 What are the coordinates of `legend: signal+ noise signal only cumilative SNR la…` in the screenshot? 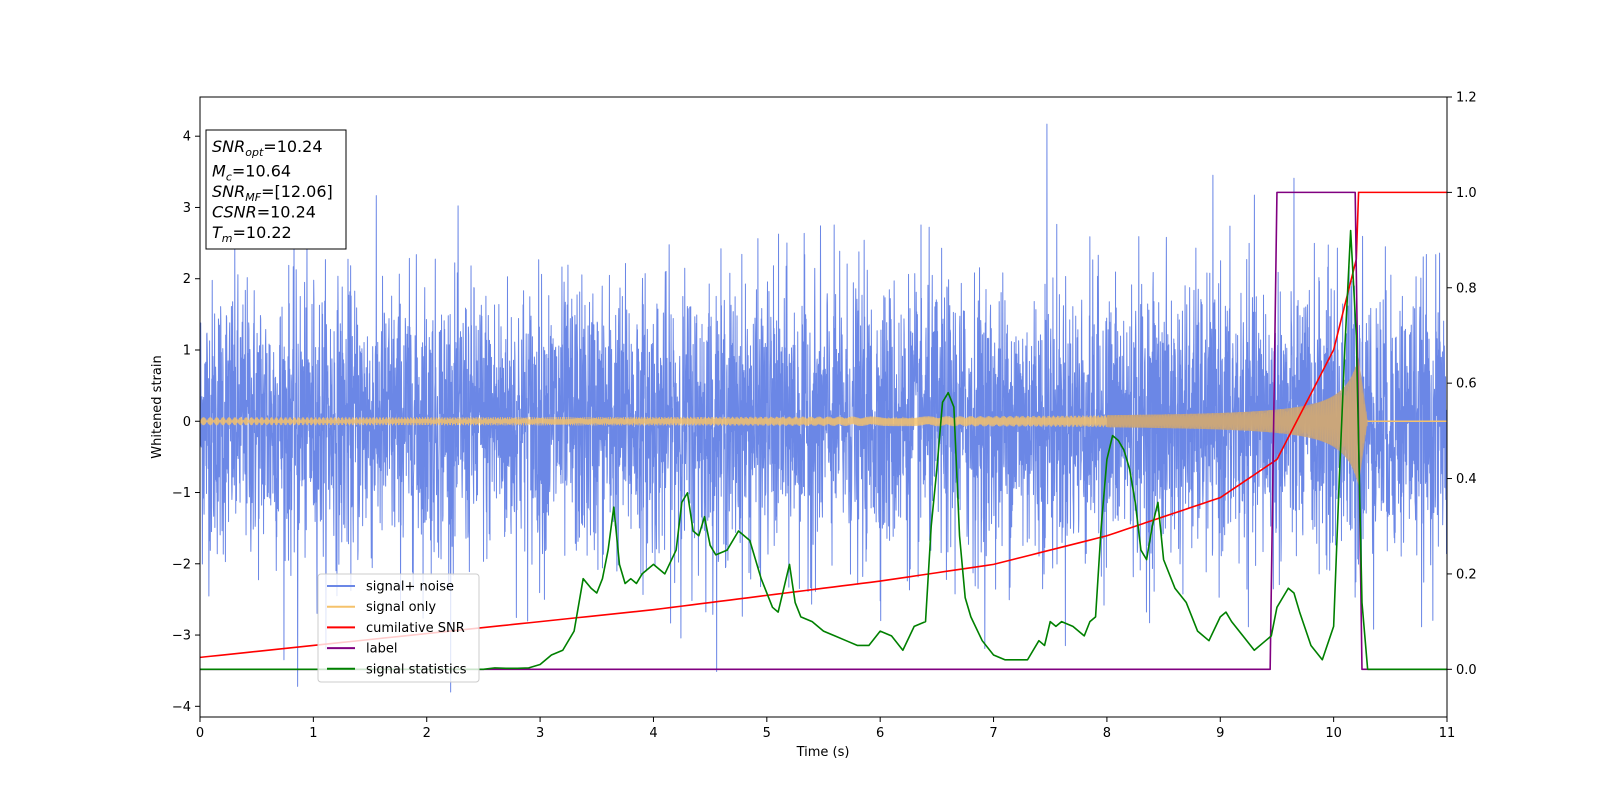 It's located at (398, 628).